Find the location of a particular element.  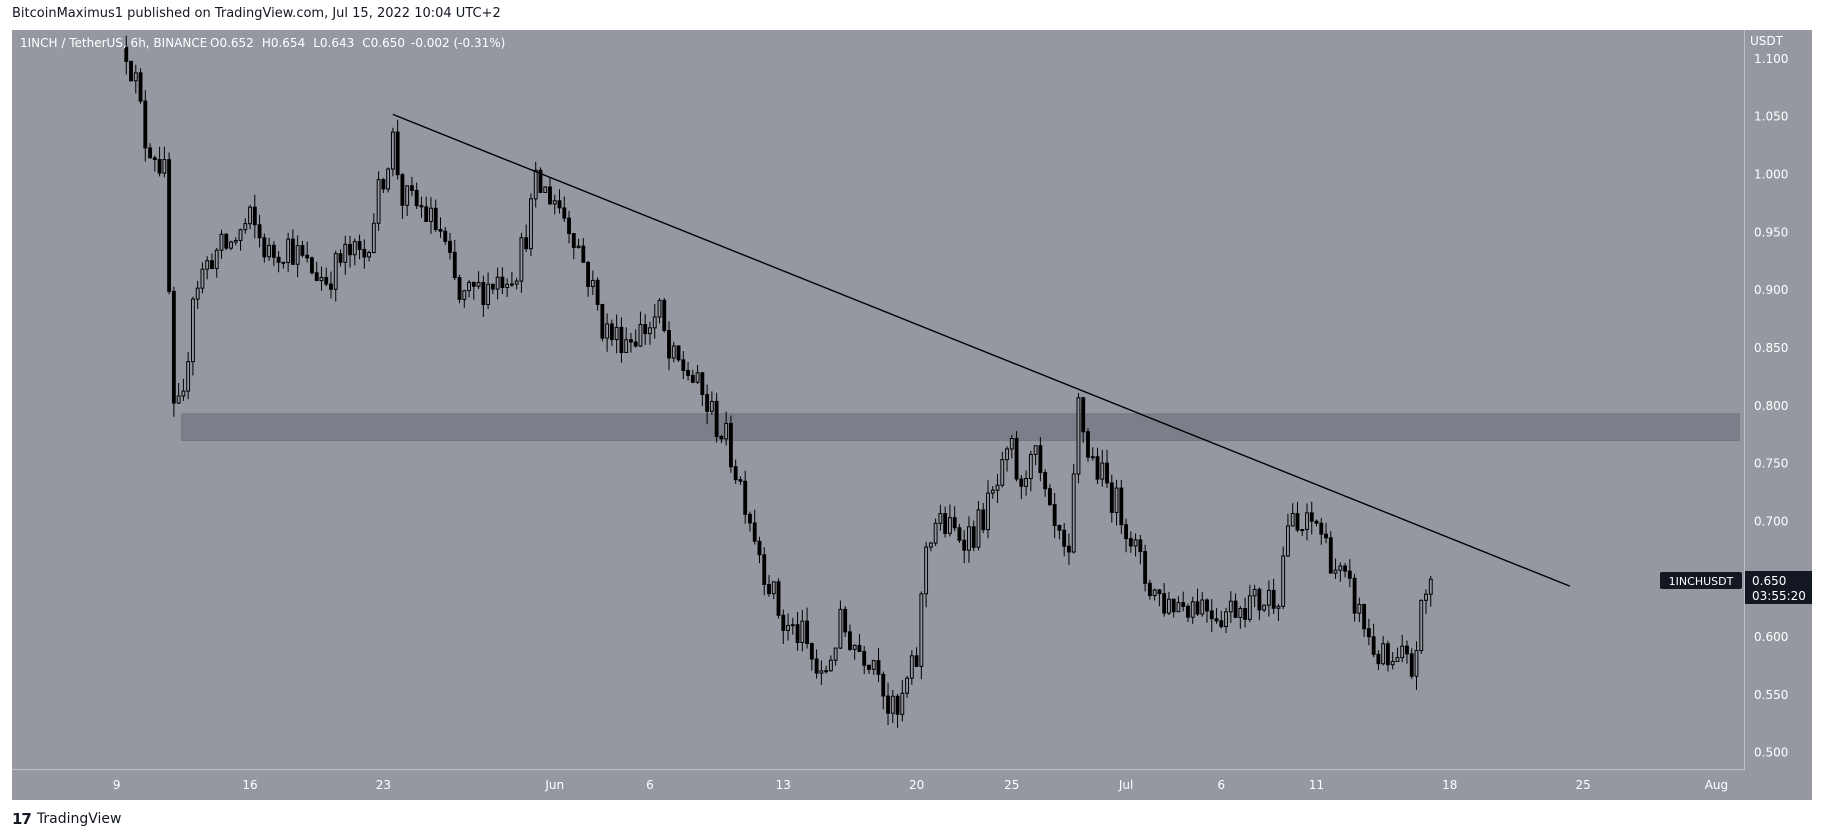

price-tick-label: 1.050 is located at coordinates (1771, 117).